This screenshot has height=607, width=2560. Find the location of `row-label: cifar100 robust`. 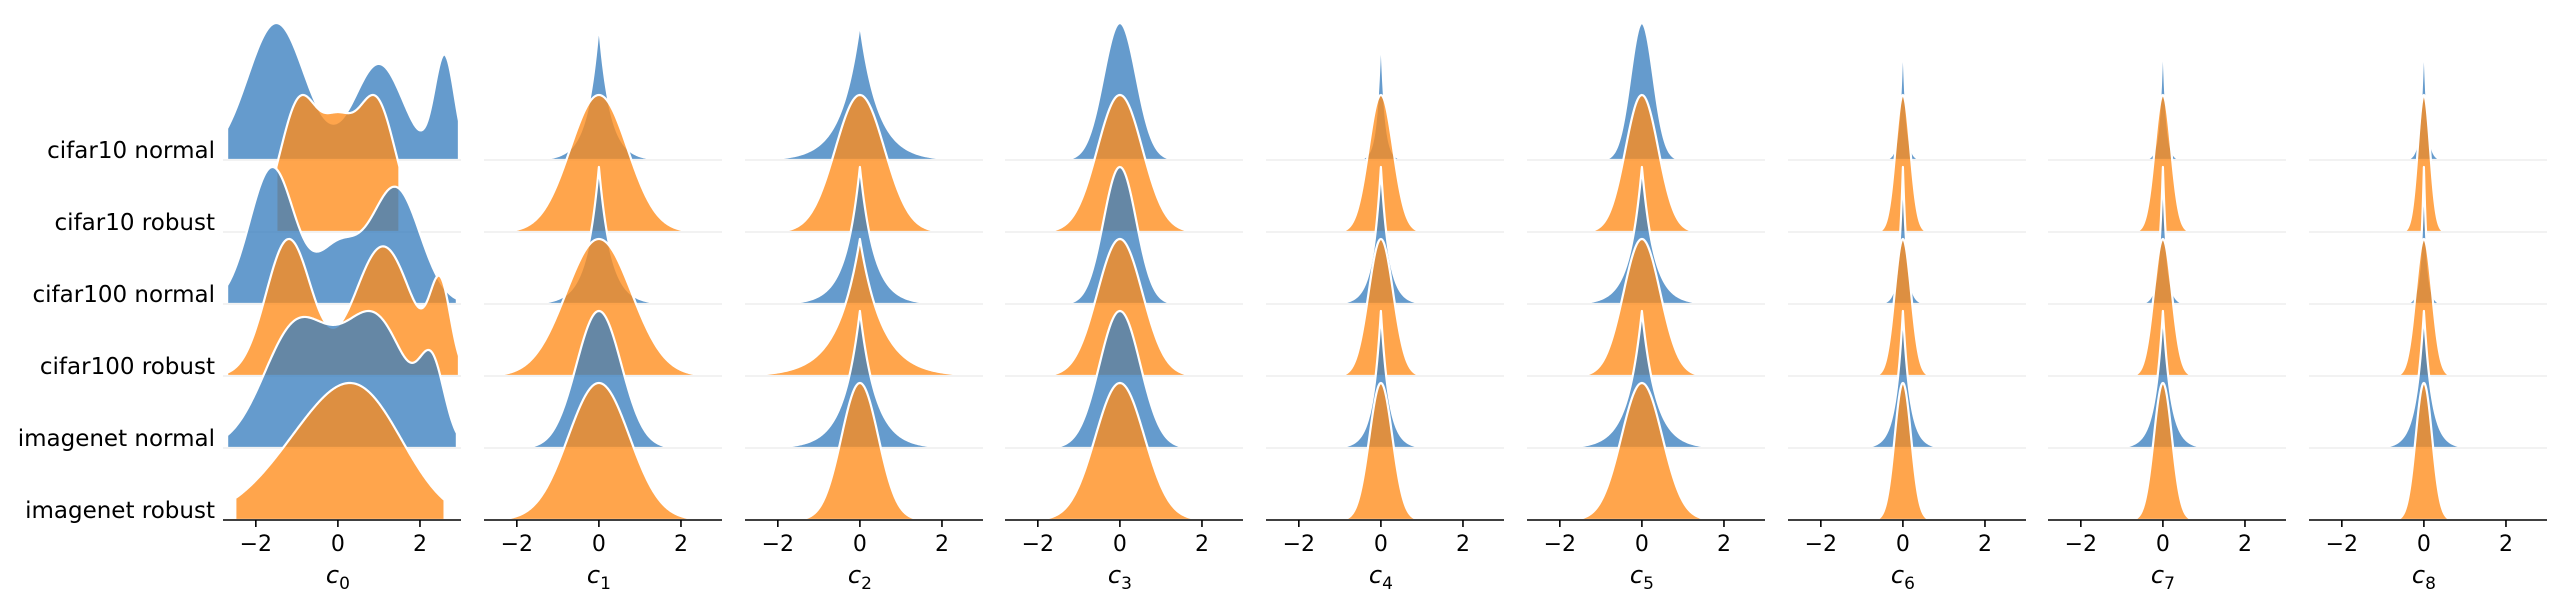

row-label: cifar100 robust is located at coordinates (127, 367).